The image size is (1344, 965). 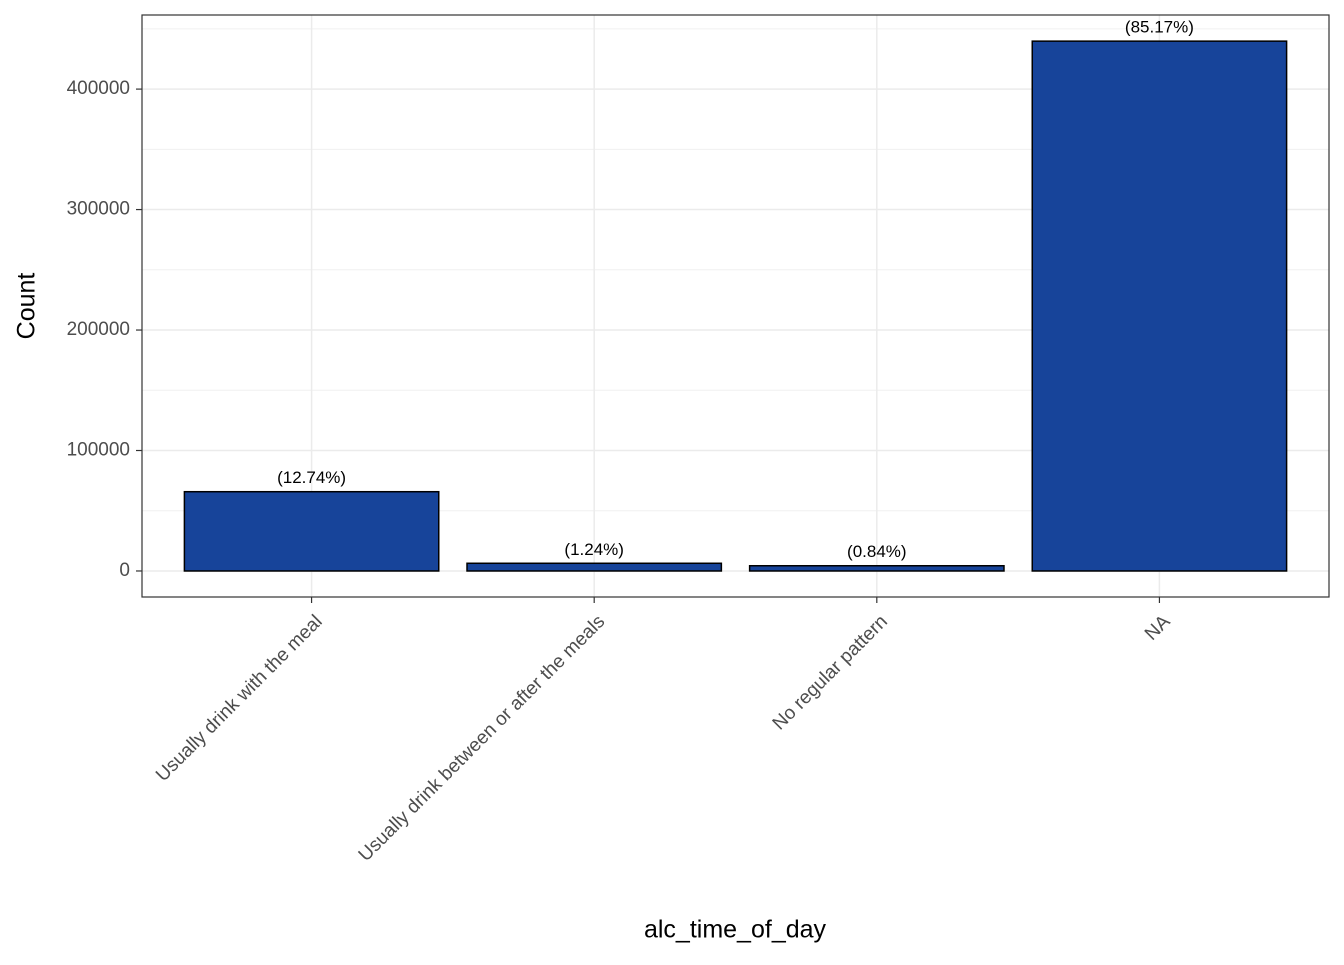 I want to click on x-tick-label: Usually drink between or after the meals, so click(x=482, y=738).